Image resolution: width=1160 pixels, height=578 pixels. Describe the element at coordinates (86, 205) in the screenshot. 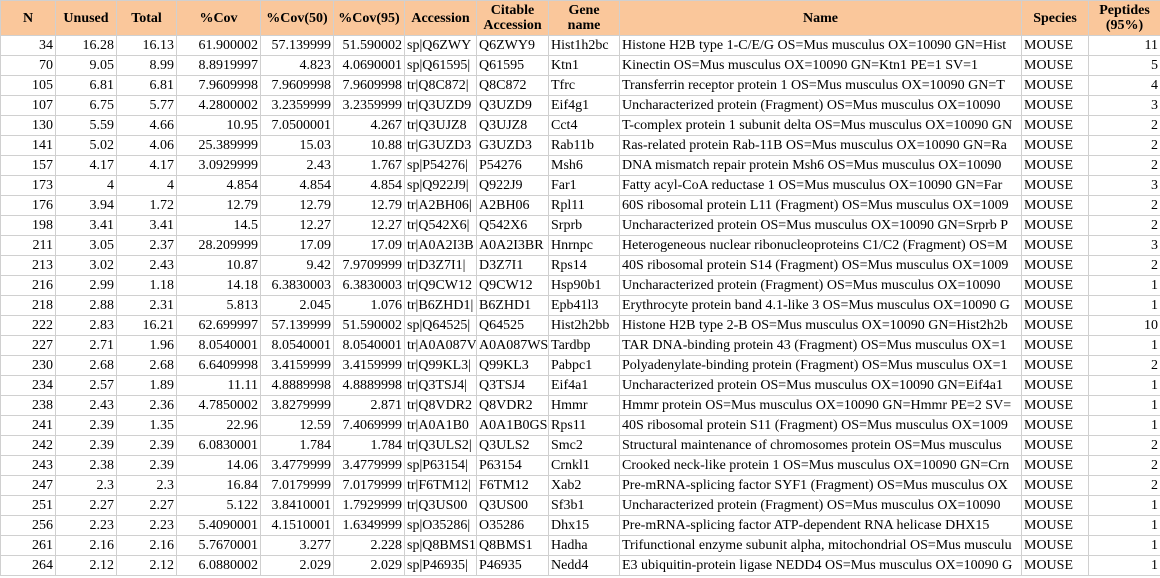

I see `table-cell: 3.94` at that location.